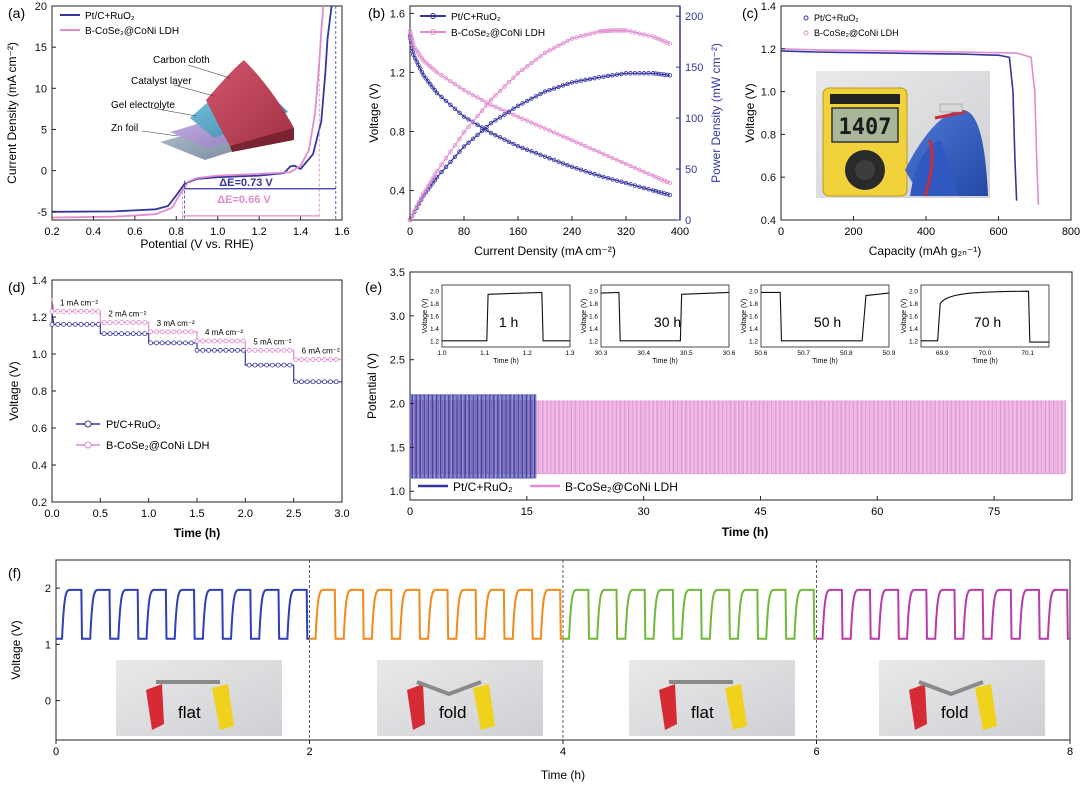  Describe the element at coordinates (39, 429) in the screenshot. I see `y-axis-d-tick-label: 0.6` at that location.